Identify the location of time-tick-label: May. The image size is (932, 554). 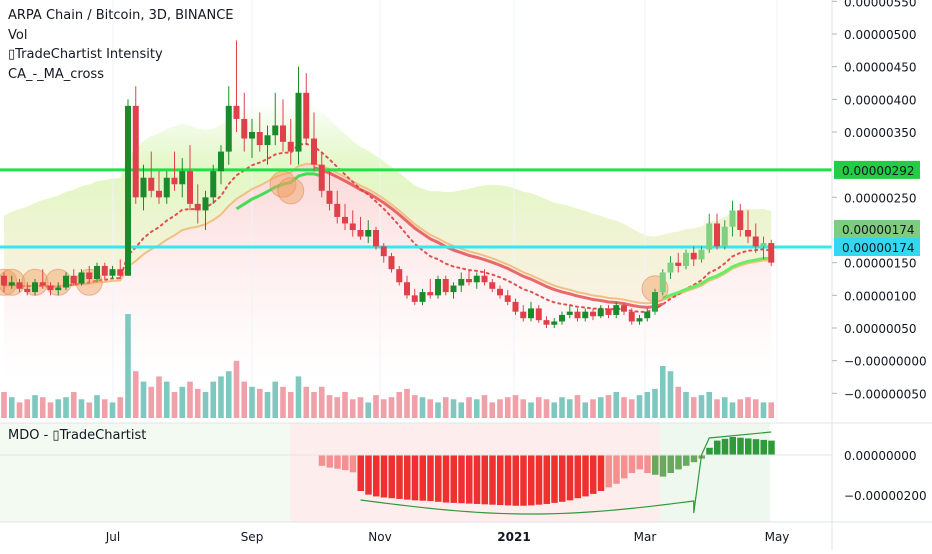
(777, 537).